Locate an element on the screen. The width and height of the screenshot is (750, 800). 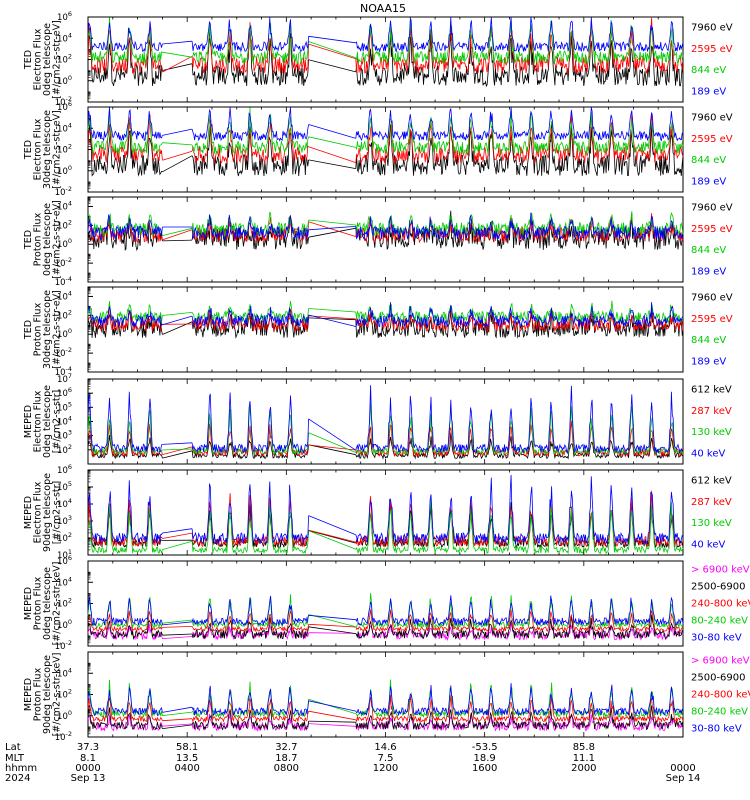
legend-entry: 40 keV is located at coordinates (708, 544).